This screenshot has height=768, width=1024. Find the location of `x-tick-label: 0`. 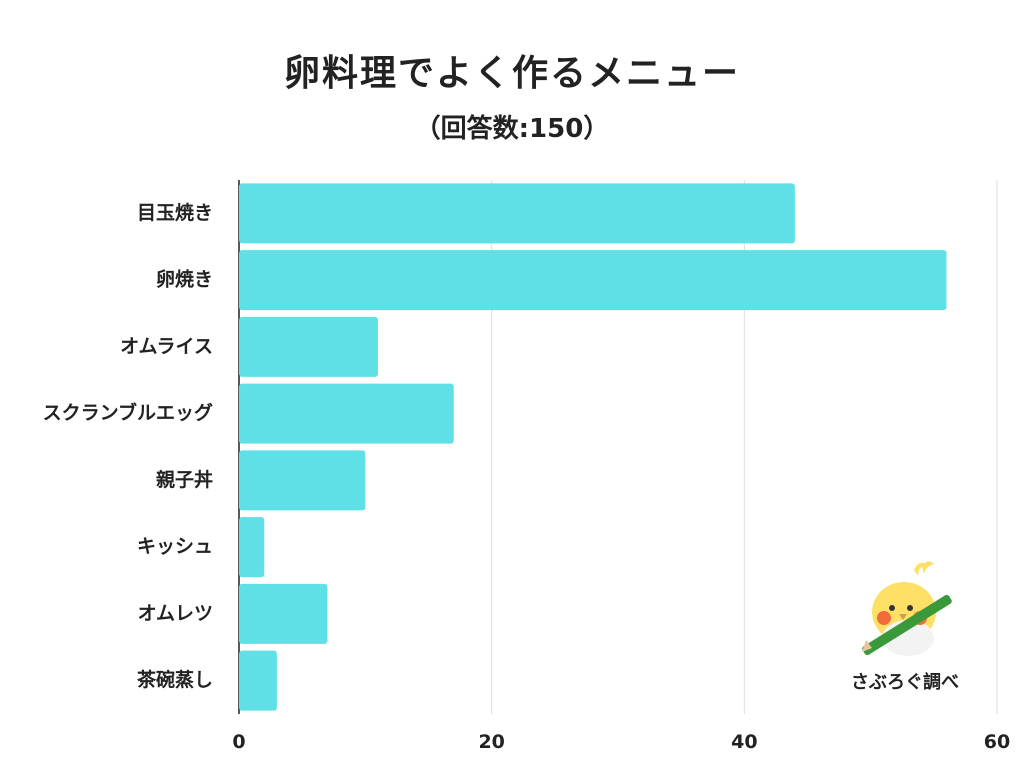

x-tick-label: 0 is located at coordinates (238, 742).